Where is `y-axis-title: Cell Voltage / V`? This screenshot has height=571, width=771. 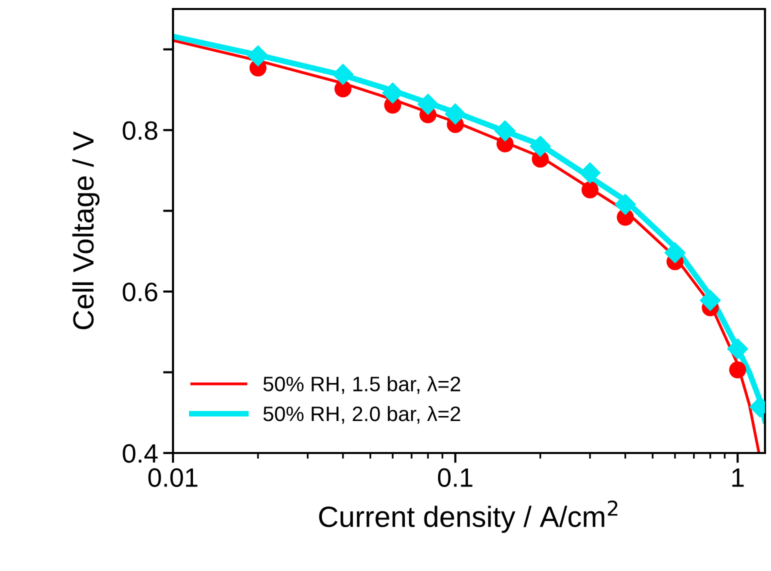
y-axis-title: Cell Voltage / V is located at coordinates (86, 230).